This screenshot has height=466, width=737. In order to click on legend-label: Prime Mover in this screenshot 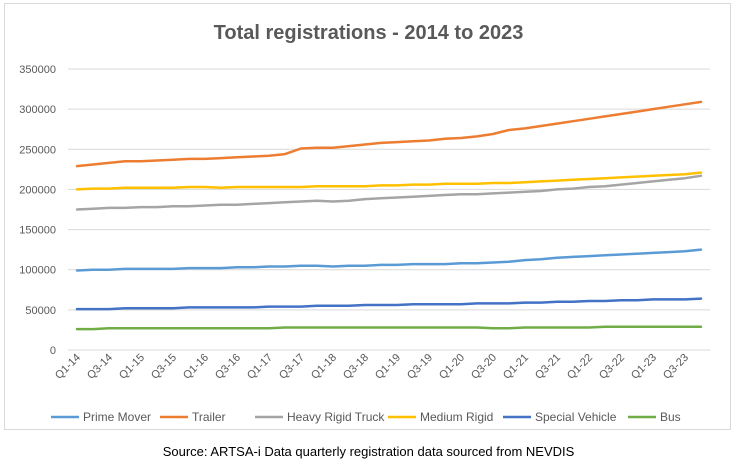, I will do `click(117, 417)`.